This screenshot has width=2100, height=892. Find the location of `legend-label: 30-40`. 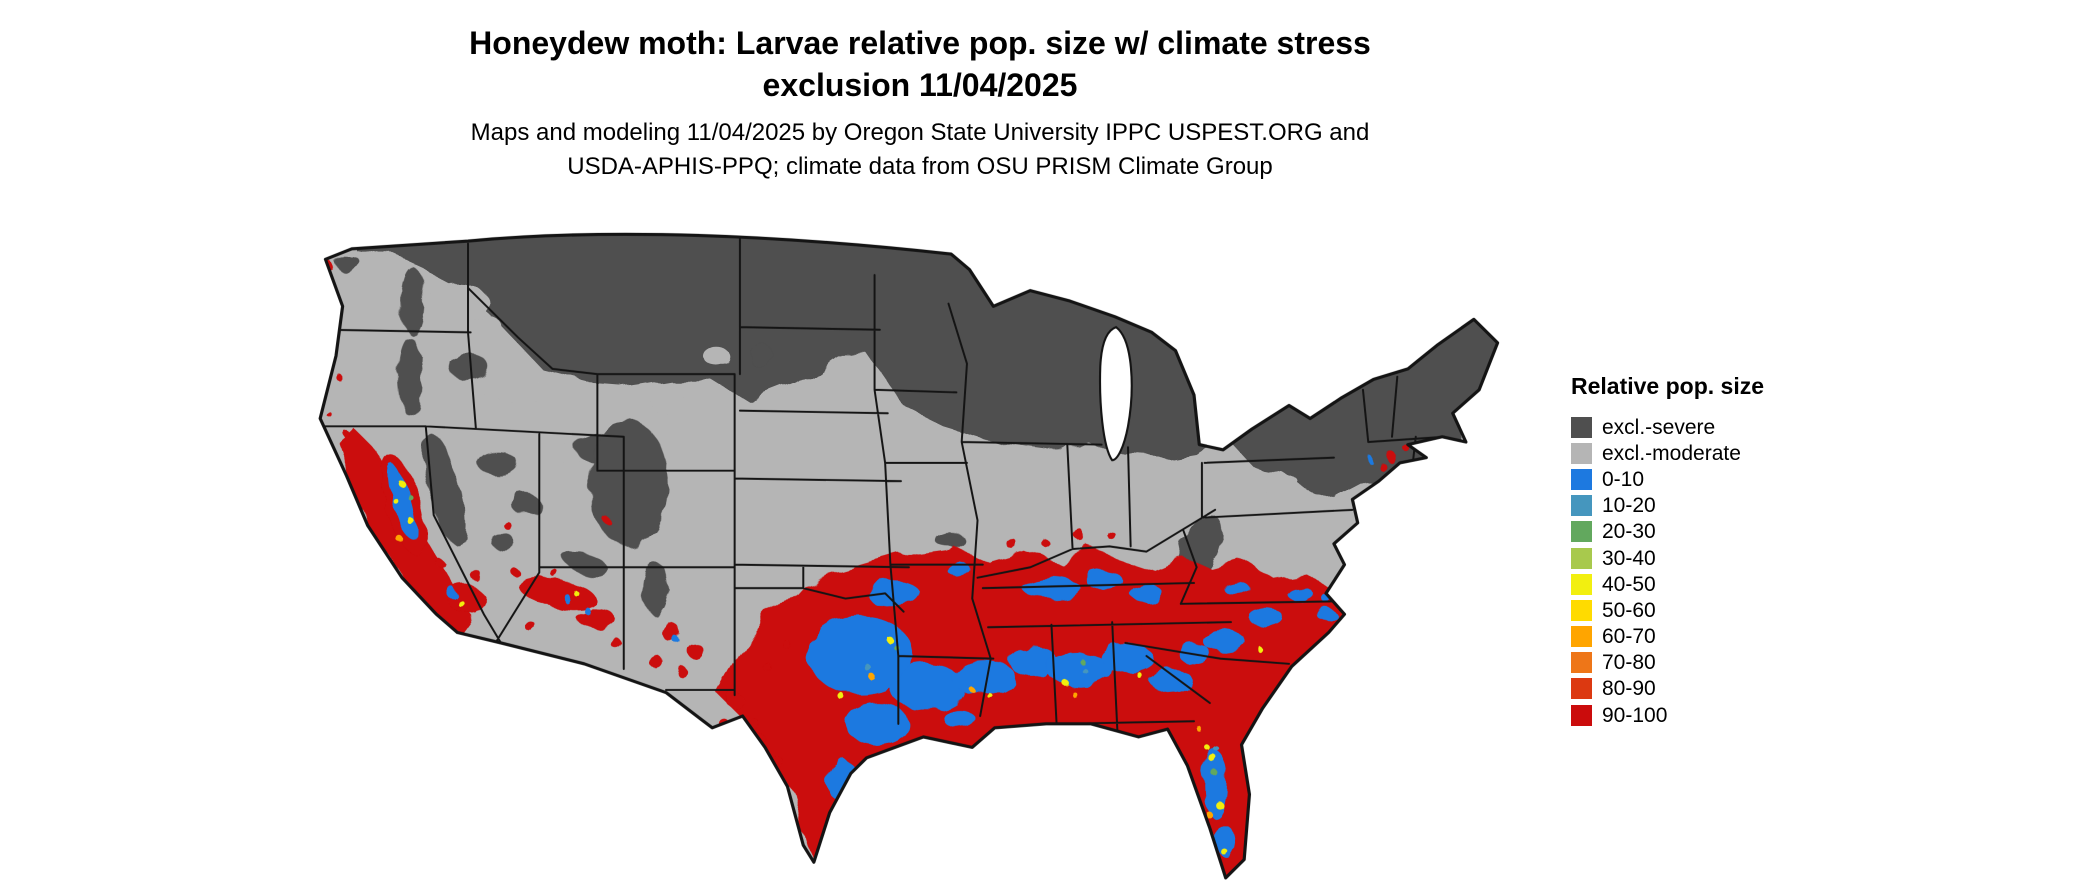

legend-label: 30-40 is located at coordinates (1629, 558).